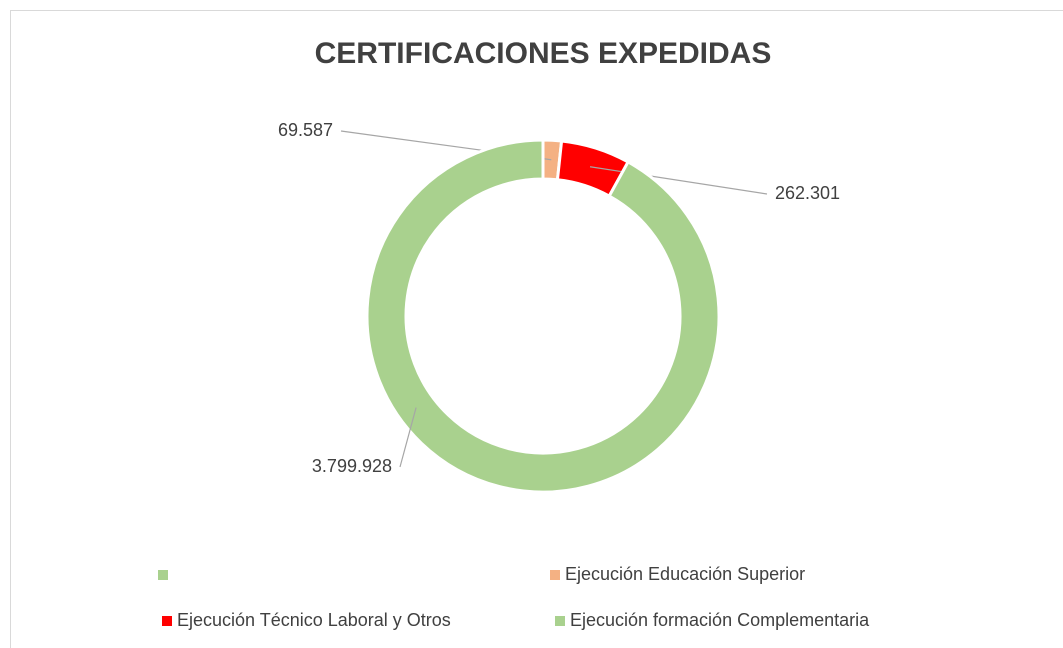  What do you see at coordinates (807, 193) in the screenshot?
I see `data-label: 262.301` at bounding box center [807, 193].